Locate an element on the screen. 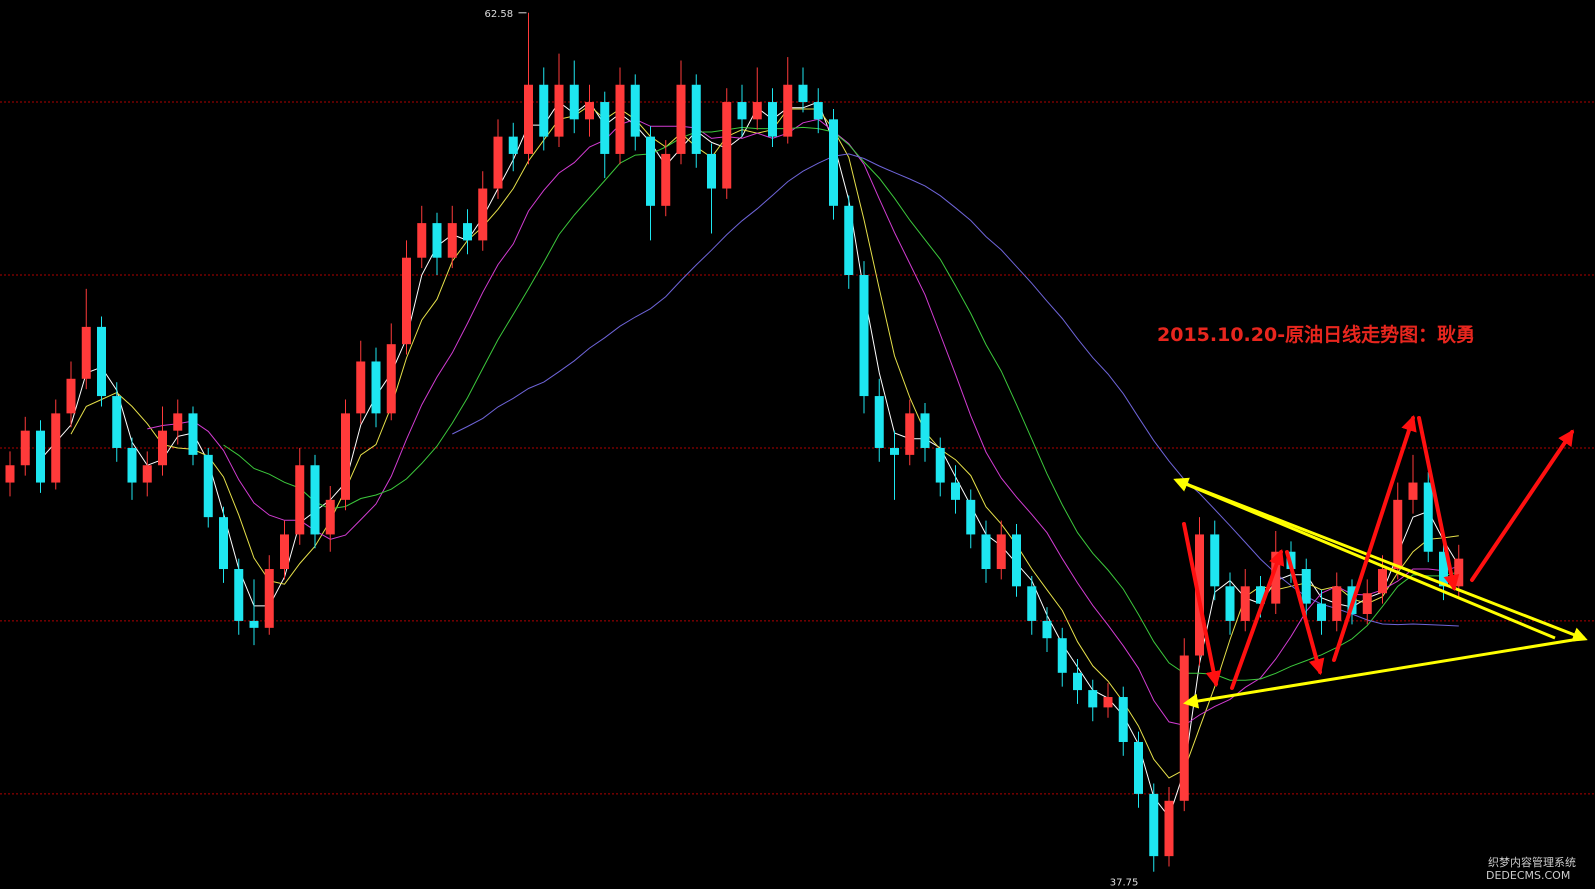 Image resolution: width=1595 pixels, height=889 pixels. high-marker-label: 62.58 is located at coordinates (499, 14).